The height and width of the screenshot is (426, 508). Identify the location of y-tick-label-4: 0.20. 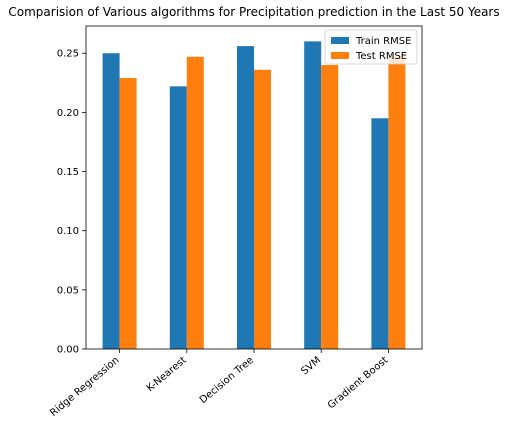
(68, 113).